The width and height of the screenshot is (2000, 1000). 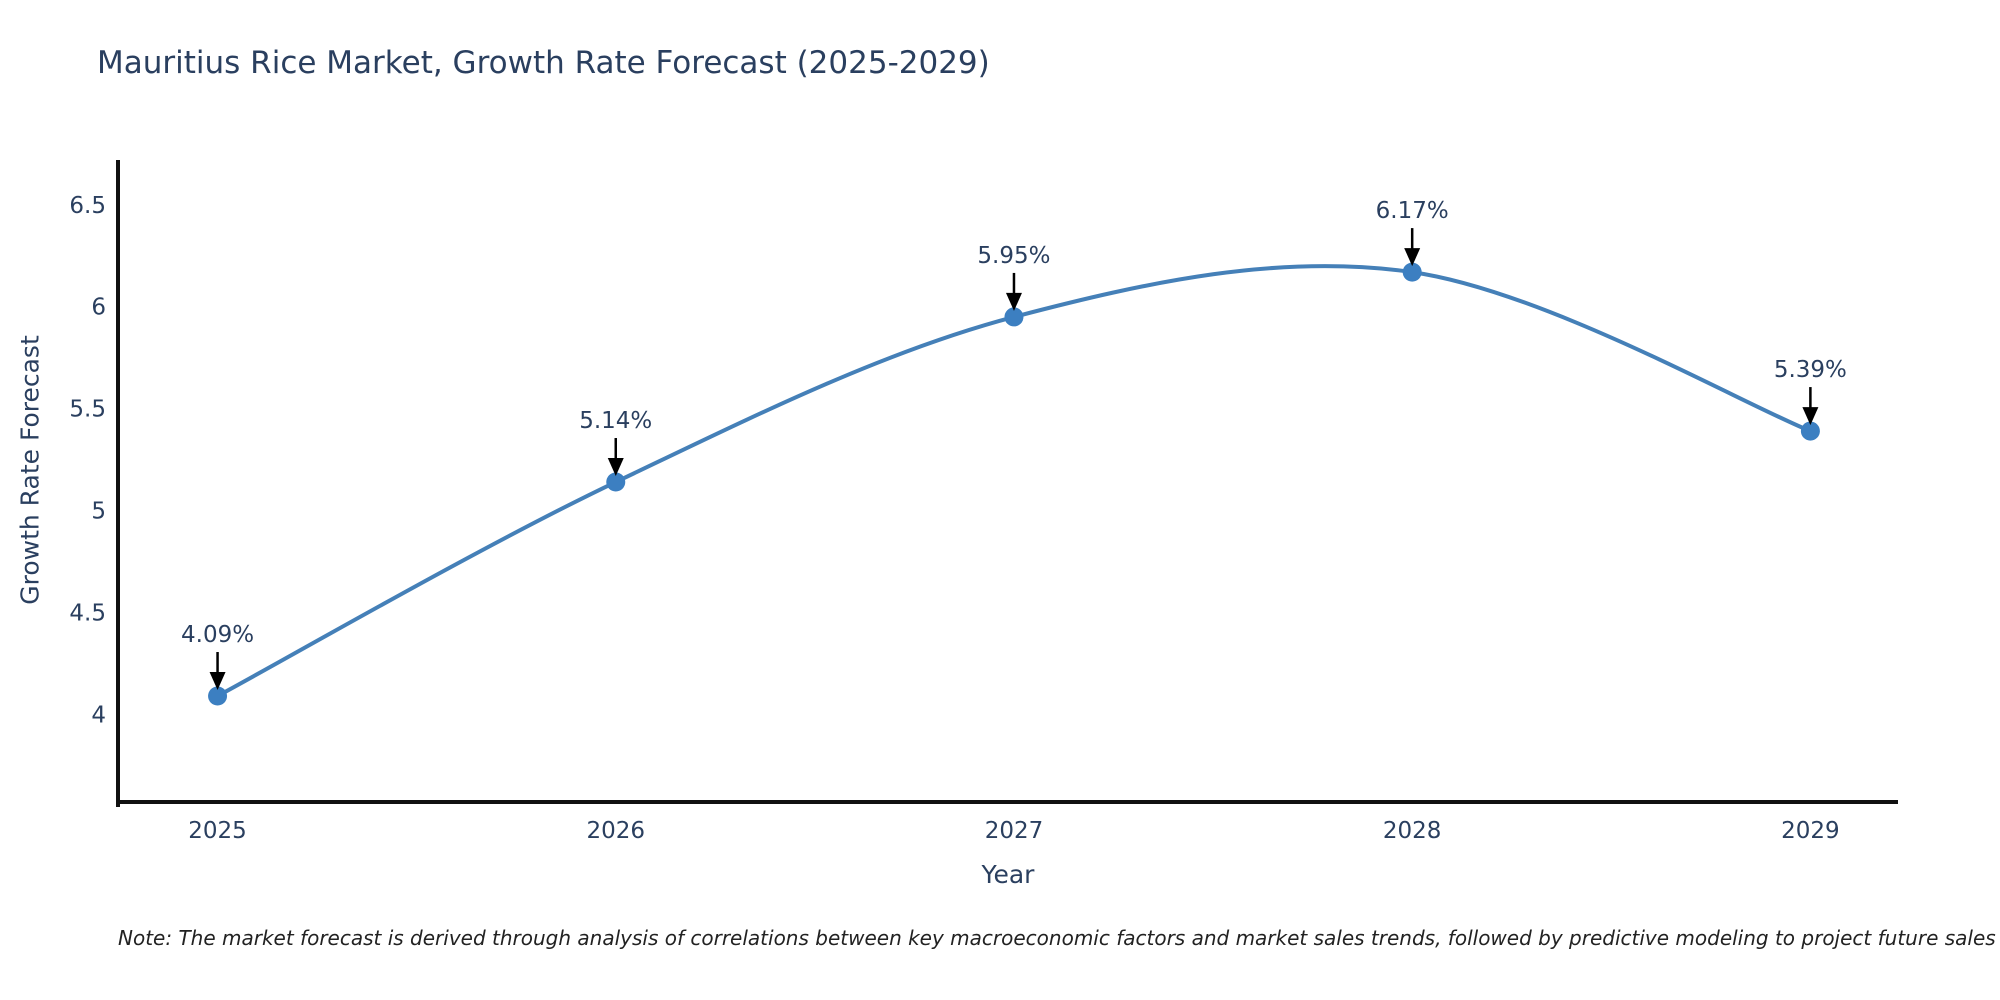 What do you see at coordinates (98, 512) in the screenshot?
I see `y-tick-label: 5` at bounding box center [98, 512].